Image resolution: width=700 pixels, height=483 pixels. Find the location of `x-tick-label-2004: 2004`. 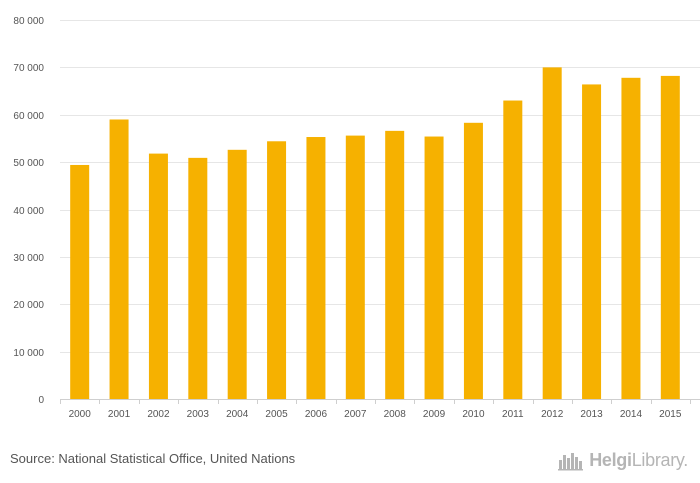

x-tick-label-2004: 2004 is located at coordinates (237, 414).